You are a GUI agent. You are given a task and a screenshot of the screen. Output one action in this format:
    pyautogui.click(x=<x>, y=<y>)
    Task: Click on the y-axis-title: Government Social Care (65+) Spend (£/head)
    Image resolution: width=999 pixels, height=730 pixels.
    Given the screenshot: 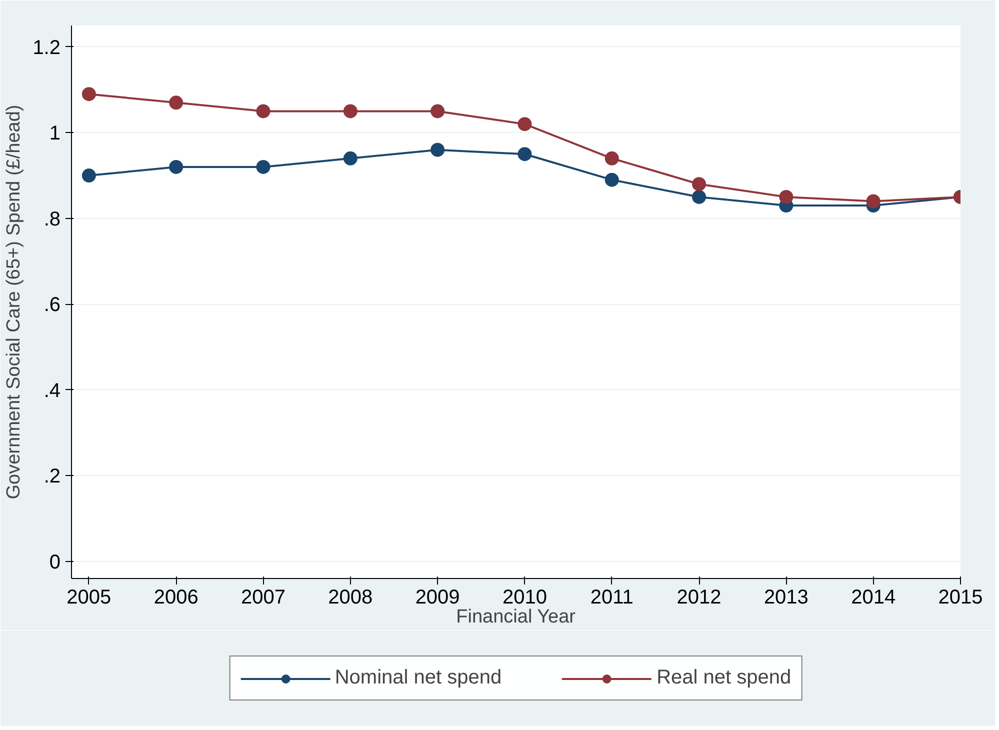 What is the action you would take?
    pyautogui.click(x=14, y=302)
    